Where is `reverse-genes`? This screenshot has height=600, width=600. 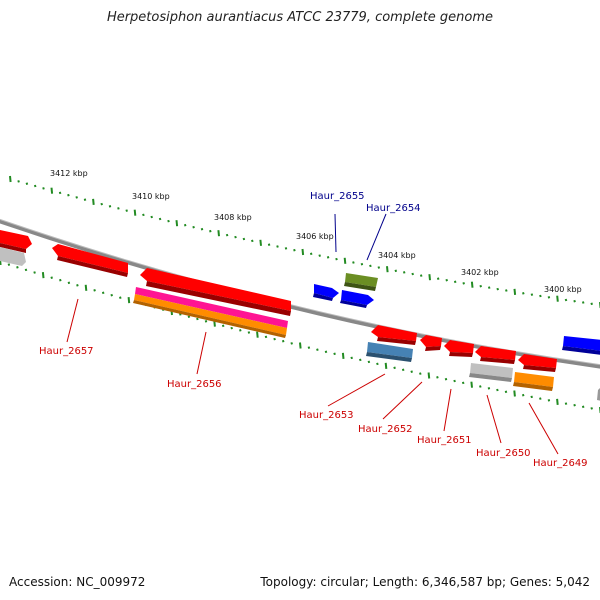
reverse-genes is located at coordinates (366, 344).